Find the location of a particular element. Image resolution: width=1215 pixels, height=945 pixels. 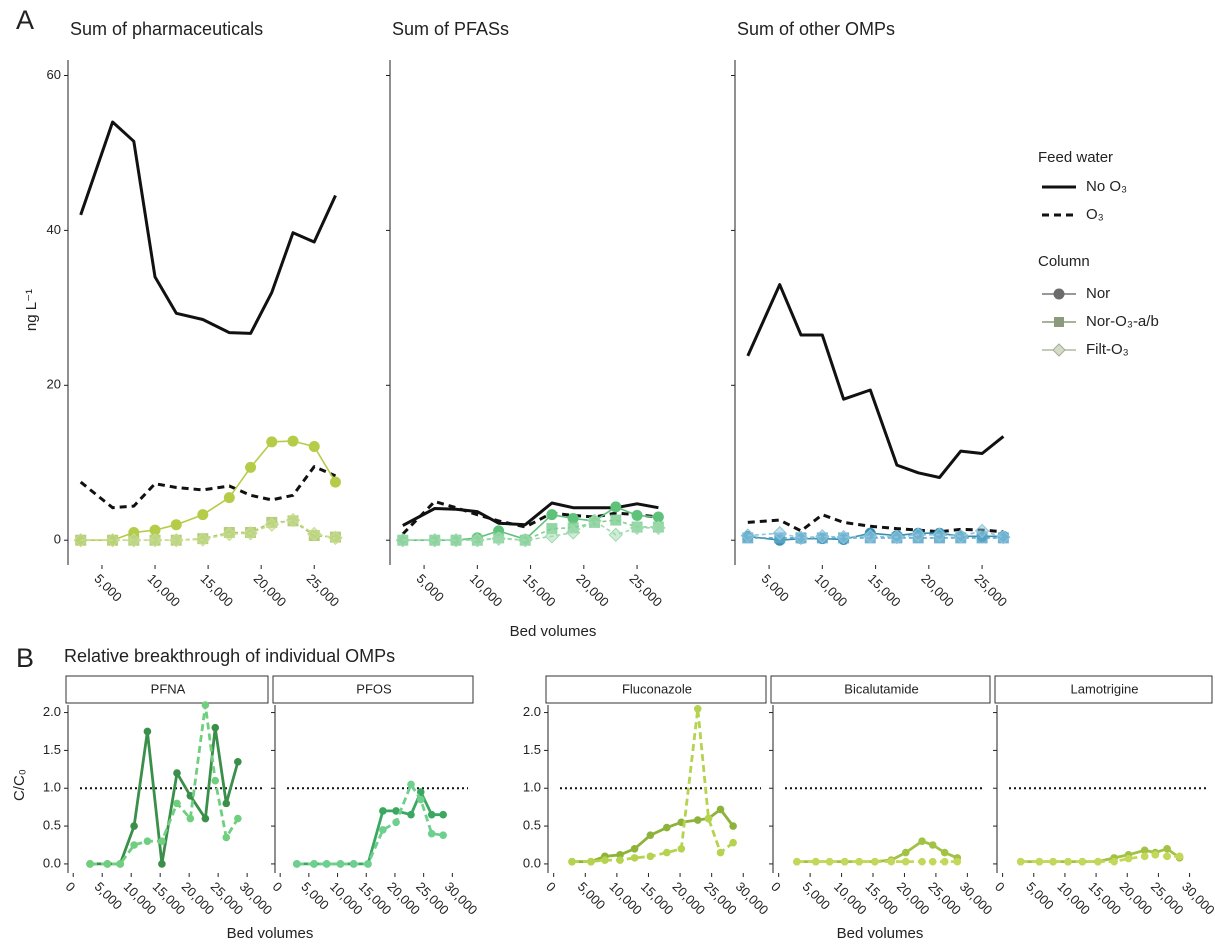

legend-entry: No O₃ is located at coordinates (1106, 186).